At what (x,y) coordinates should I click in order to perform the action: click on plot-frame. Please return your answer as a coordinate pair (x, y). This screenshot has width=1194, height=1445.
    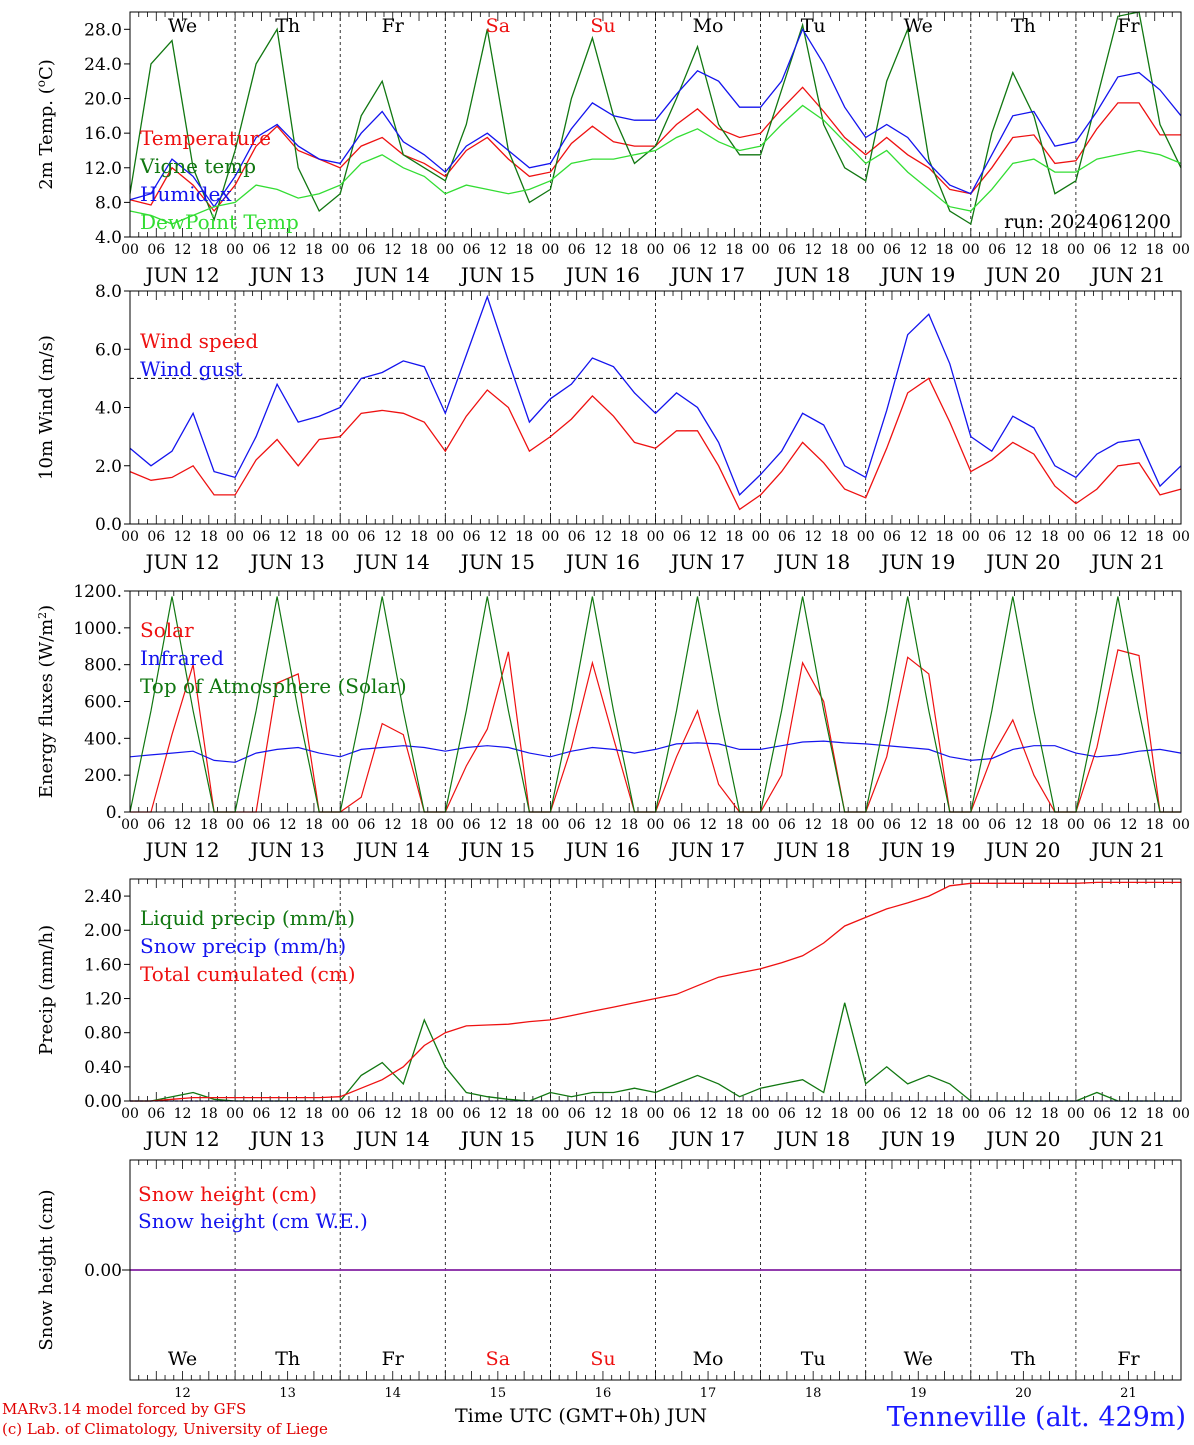
    Looking at the image, I should click on (655, 124).